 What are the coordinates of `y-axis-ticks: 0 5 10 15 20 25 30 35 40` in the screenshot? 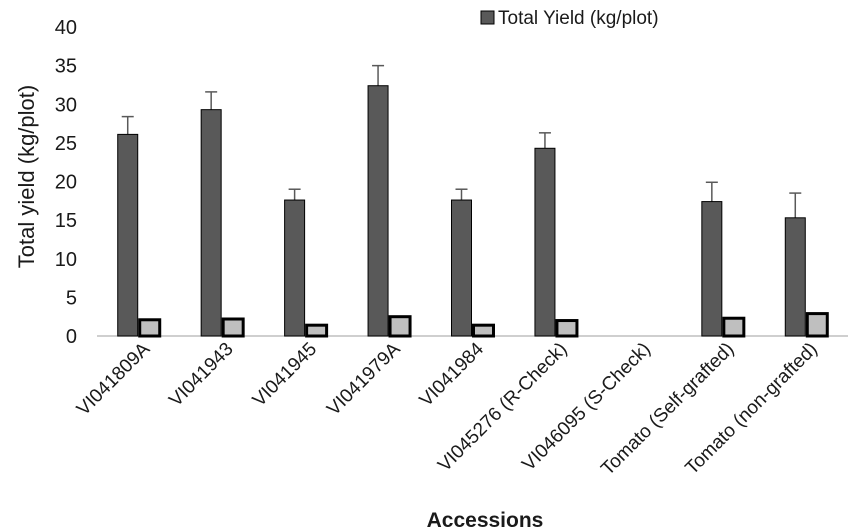 It's located at (66, 182).